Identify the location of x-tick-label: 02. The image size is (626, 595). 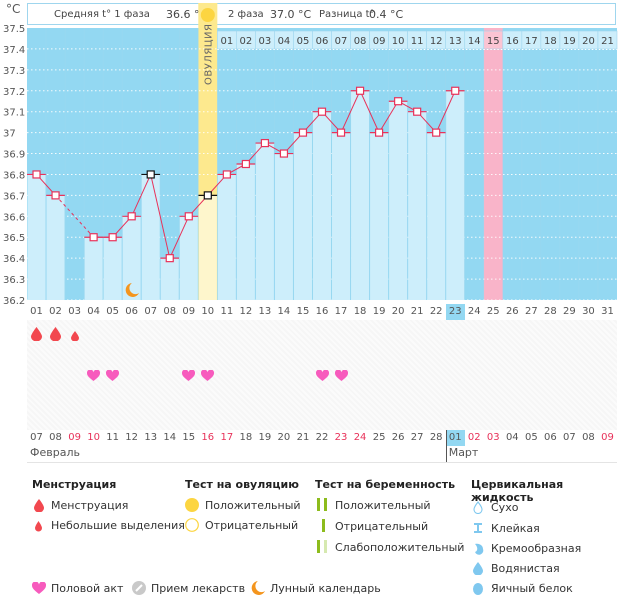
(55, 311).